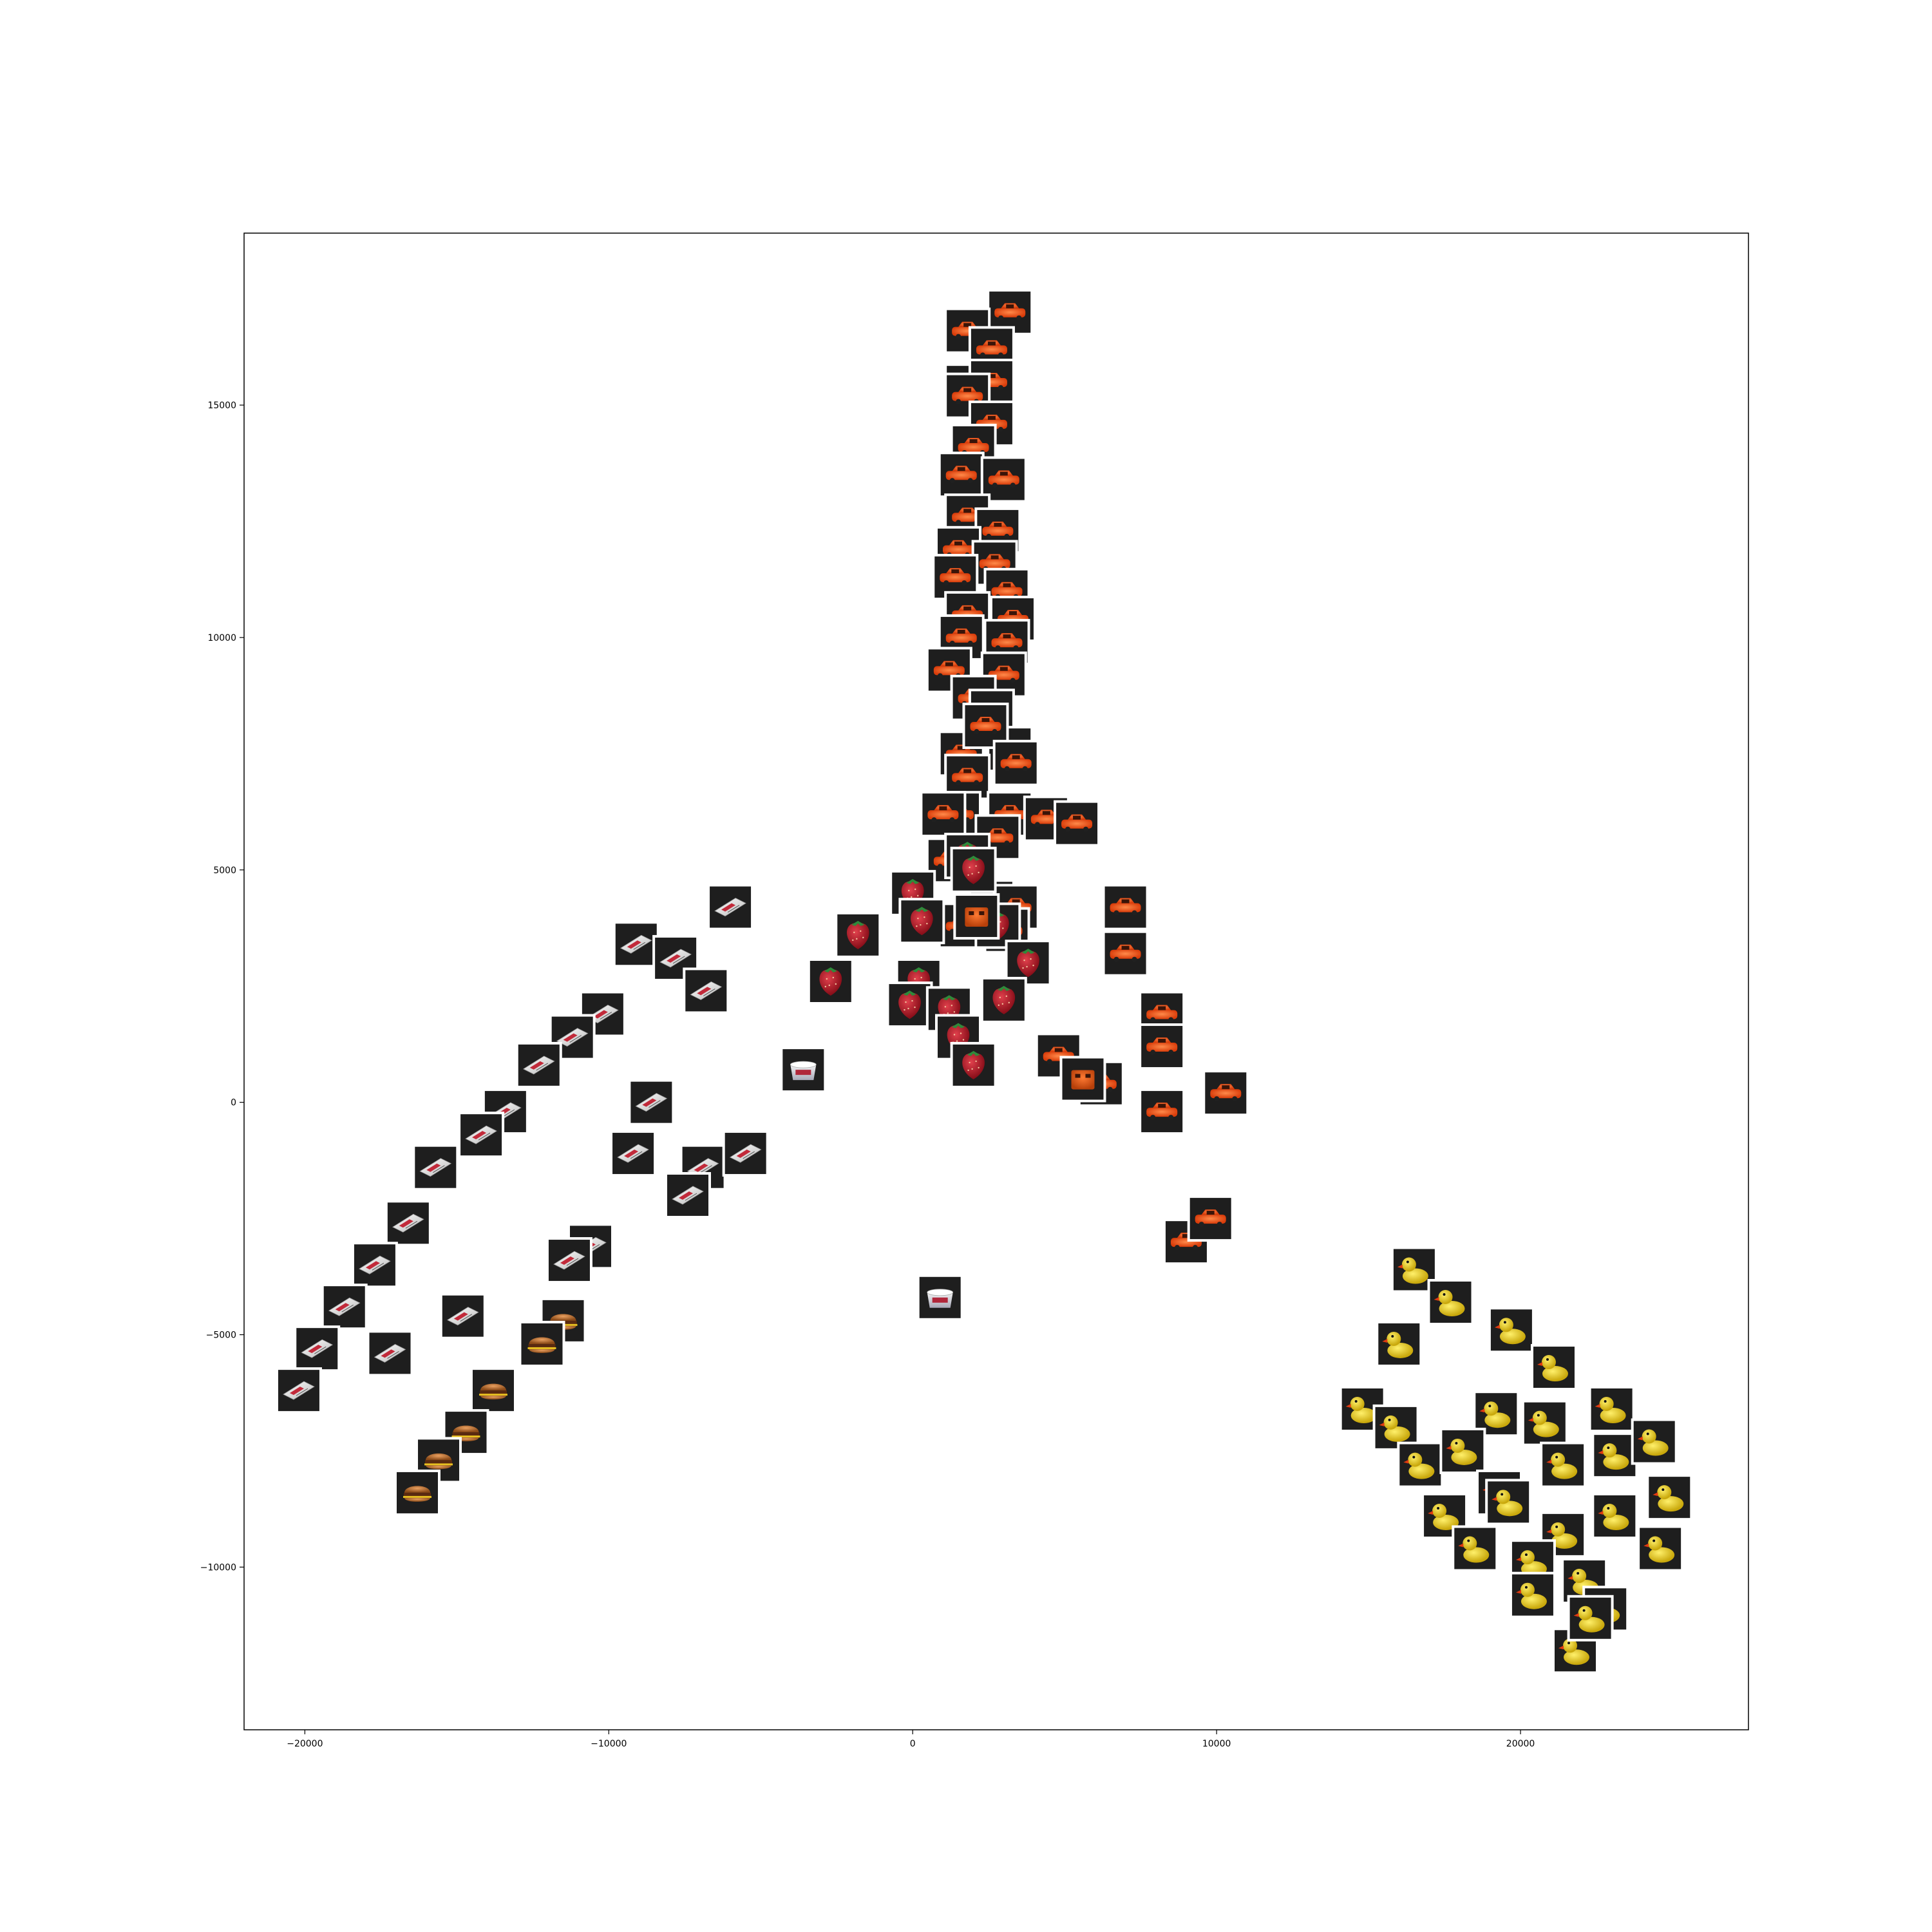 This screenshot has height=1932, width=1932. I want to click on x-tick-label: 0, so click(913, 1744).